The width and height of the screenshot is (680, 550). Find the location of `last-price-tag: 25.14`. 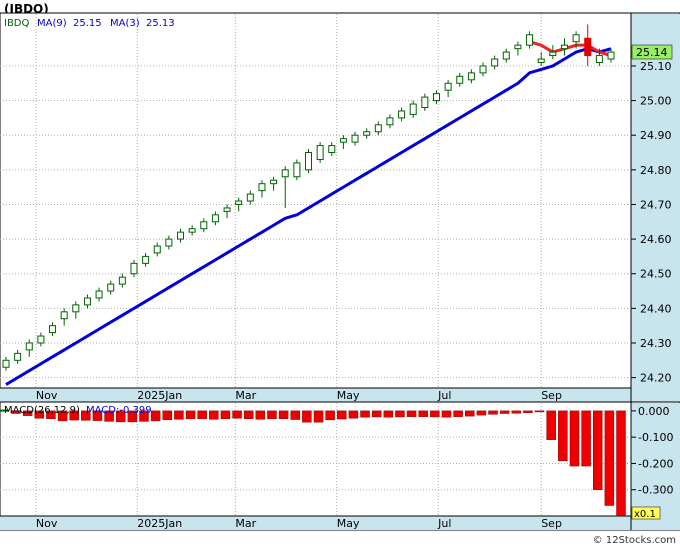

last-price-tag: 25.14 is located at coordinates (652, 52).